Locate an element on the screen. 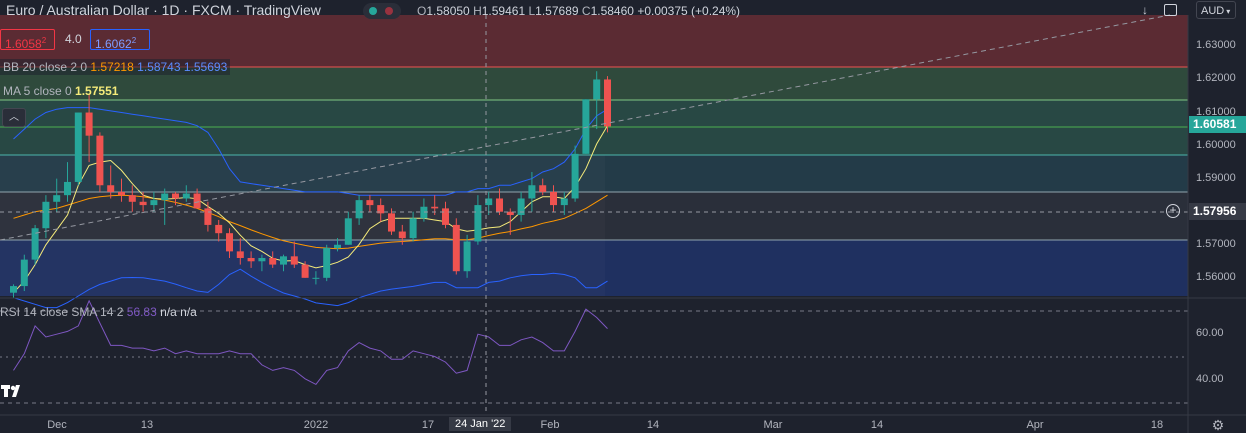  currency-select: AUD ▾ is located at coordinates (1216, 10).